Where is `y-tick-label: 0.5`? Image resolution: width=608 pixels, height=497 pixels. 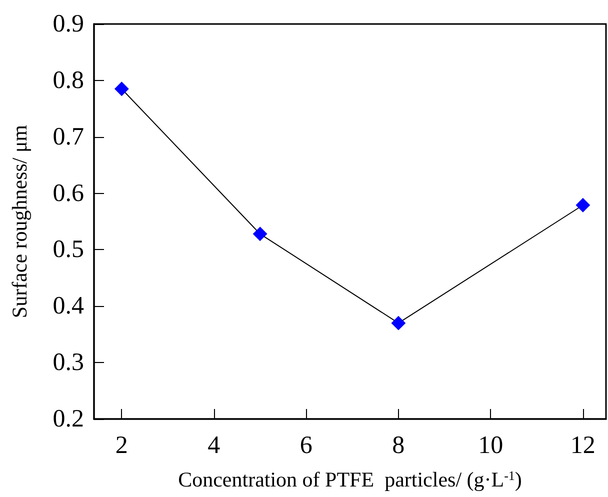 y-tick-label: 0.5 is located at coordinates (68, 250).